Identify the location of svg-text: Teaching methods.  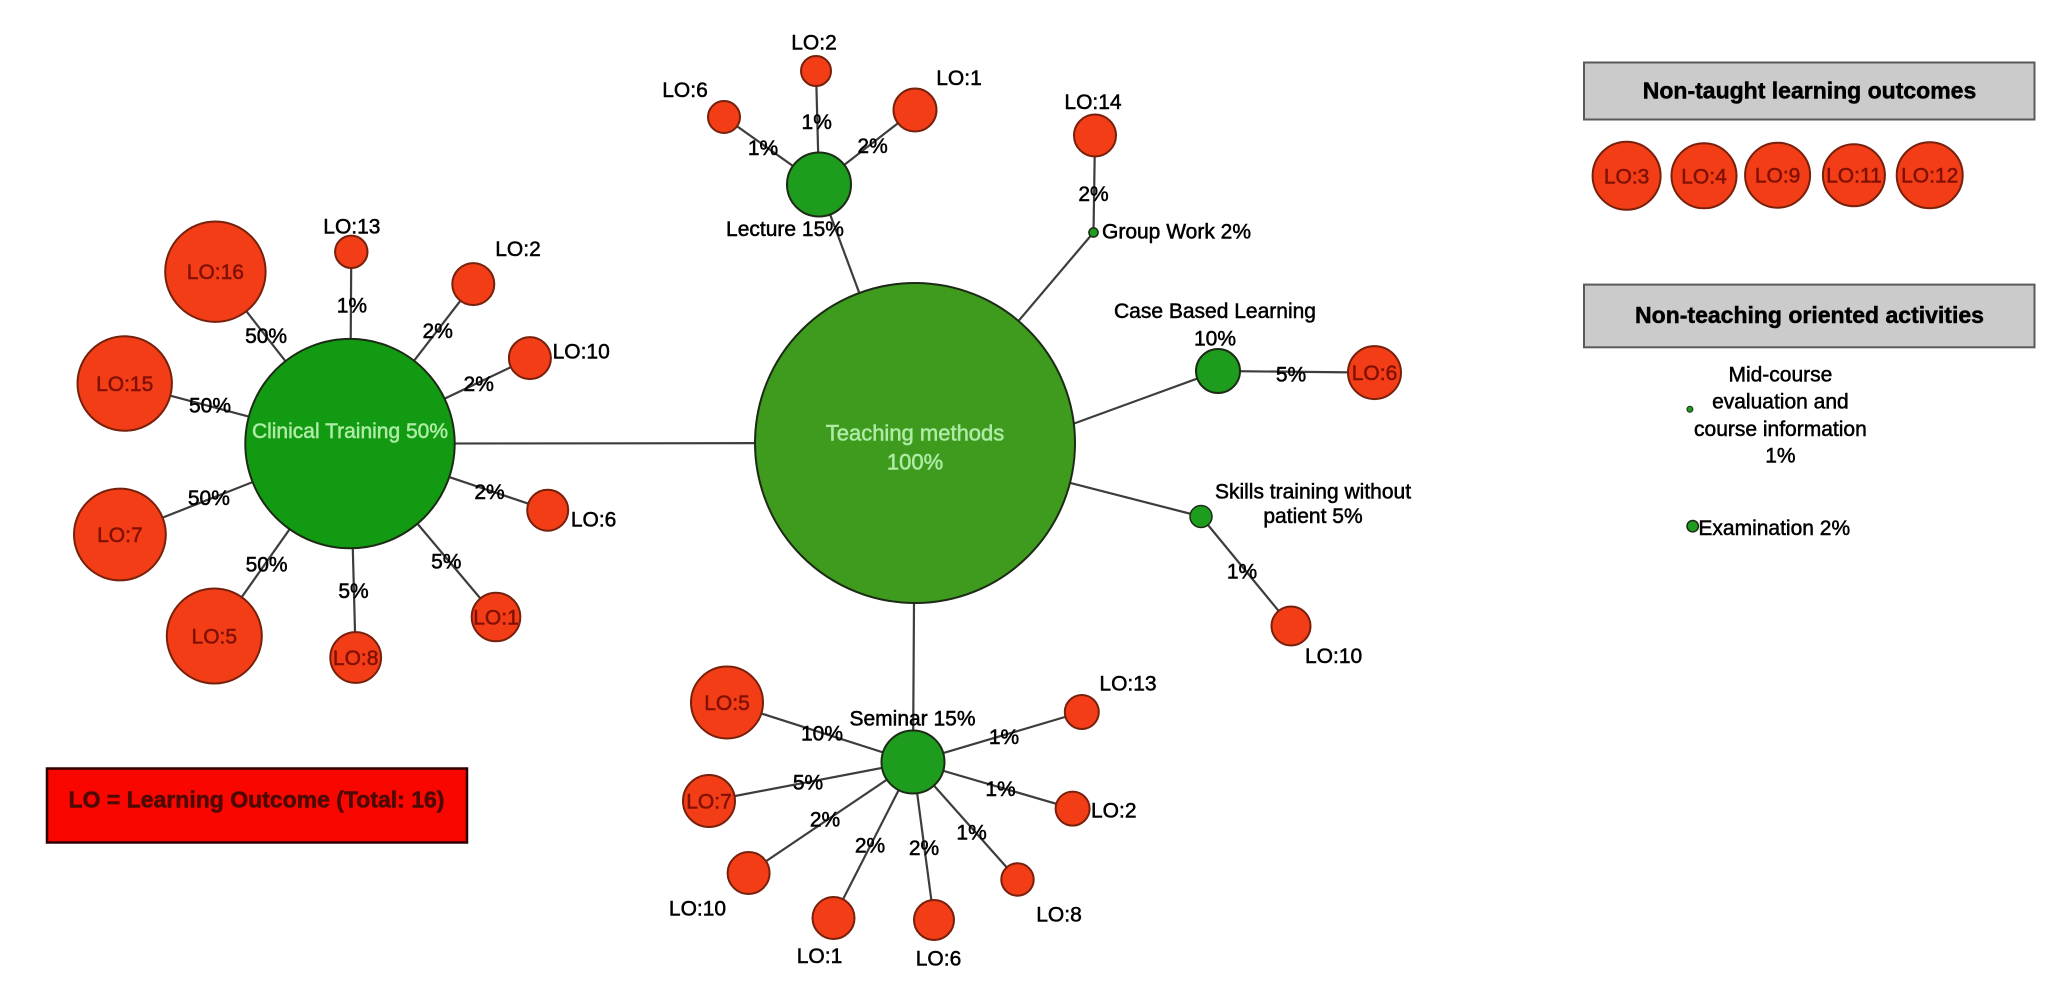
(915, 433).